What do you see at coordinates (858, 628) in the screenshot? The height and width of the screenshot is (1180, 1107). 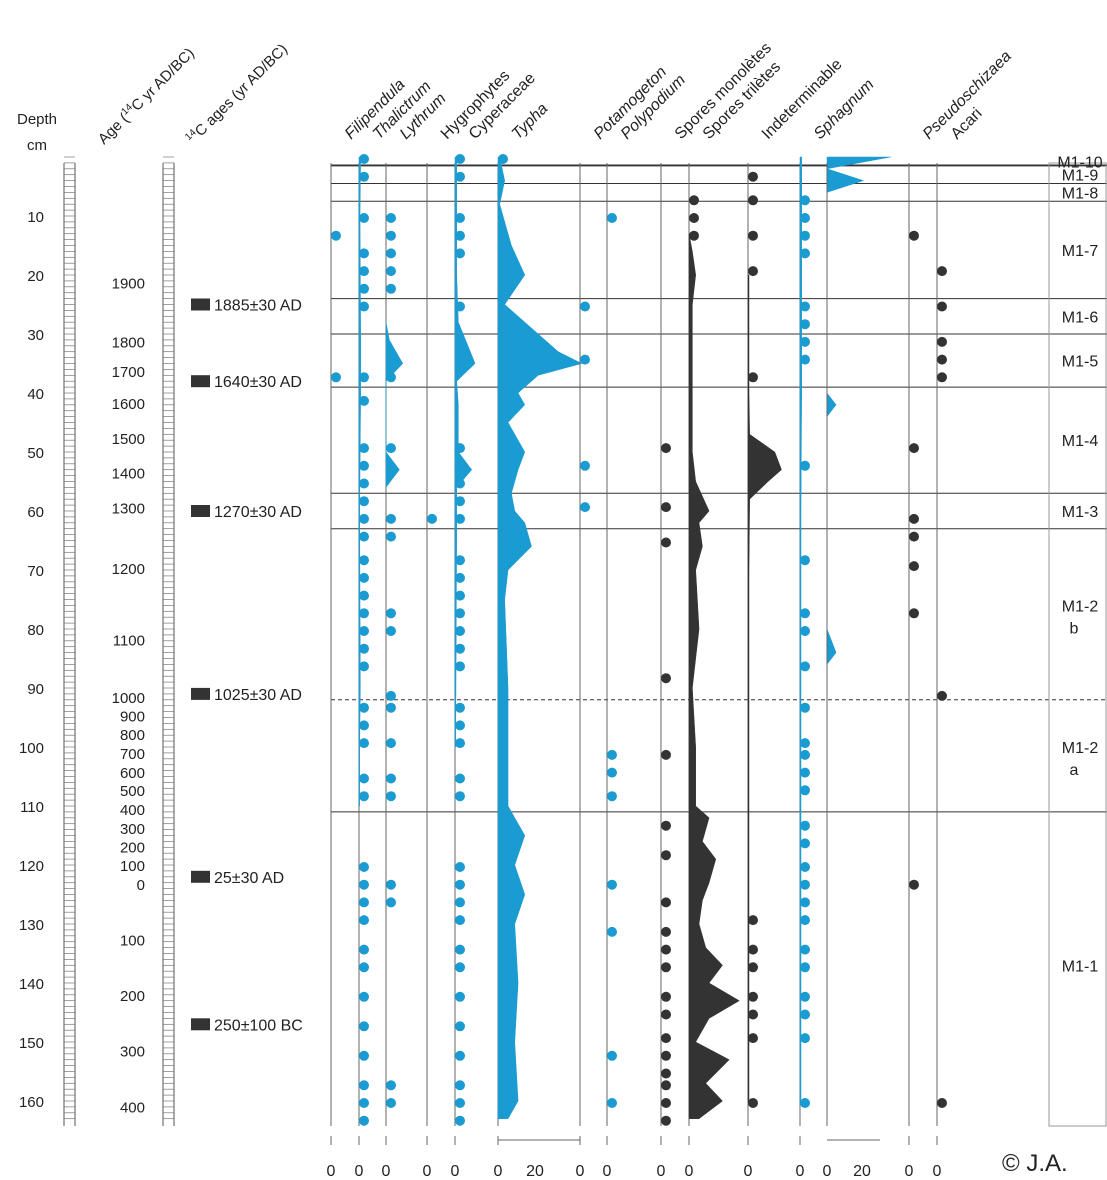 I see `sphagnum-curve` at bounding box center [858, 628].